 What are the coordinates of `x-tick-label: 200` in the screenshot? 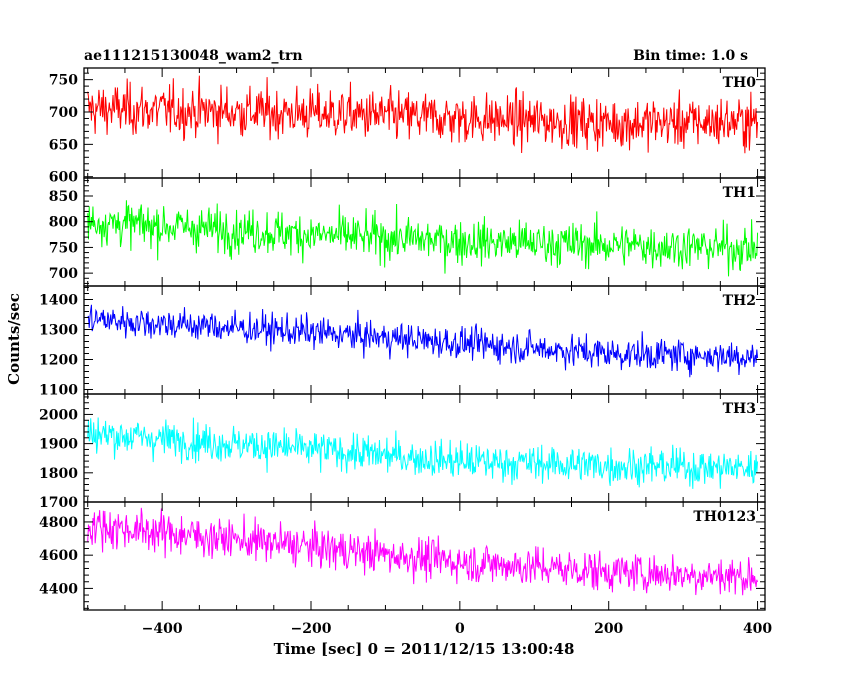 It's located at (608, 629).